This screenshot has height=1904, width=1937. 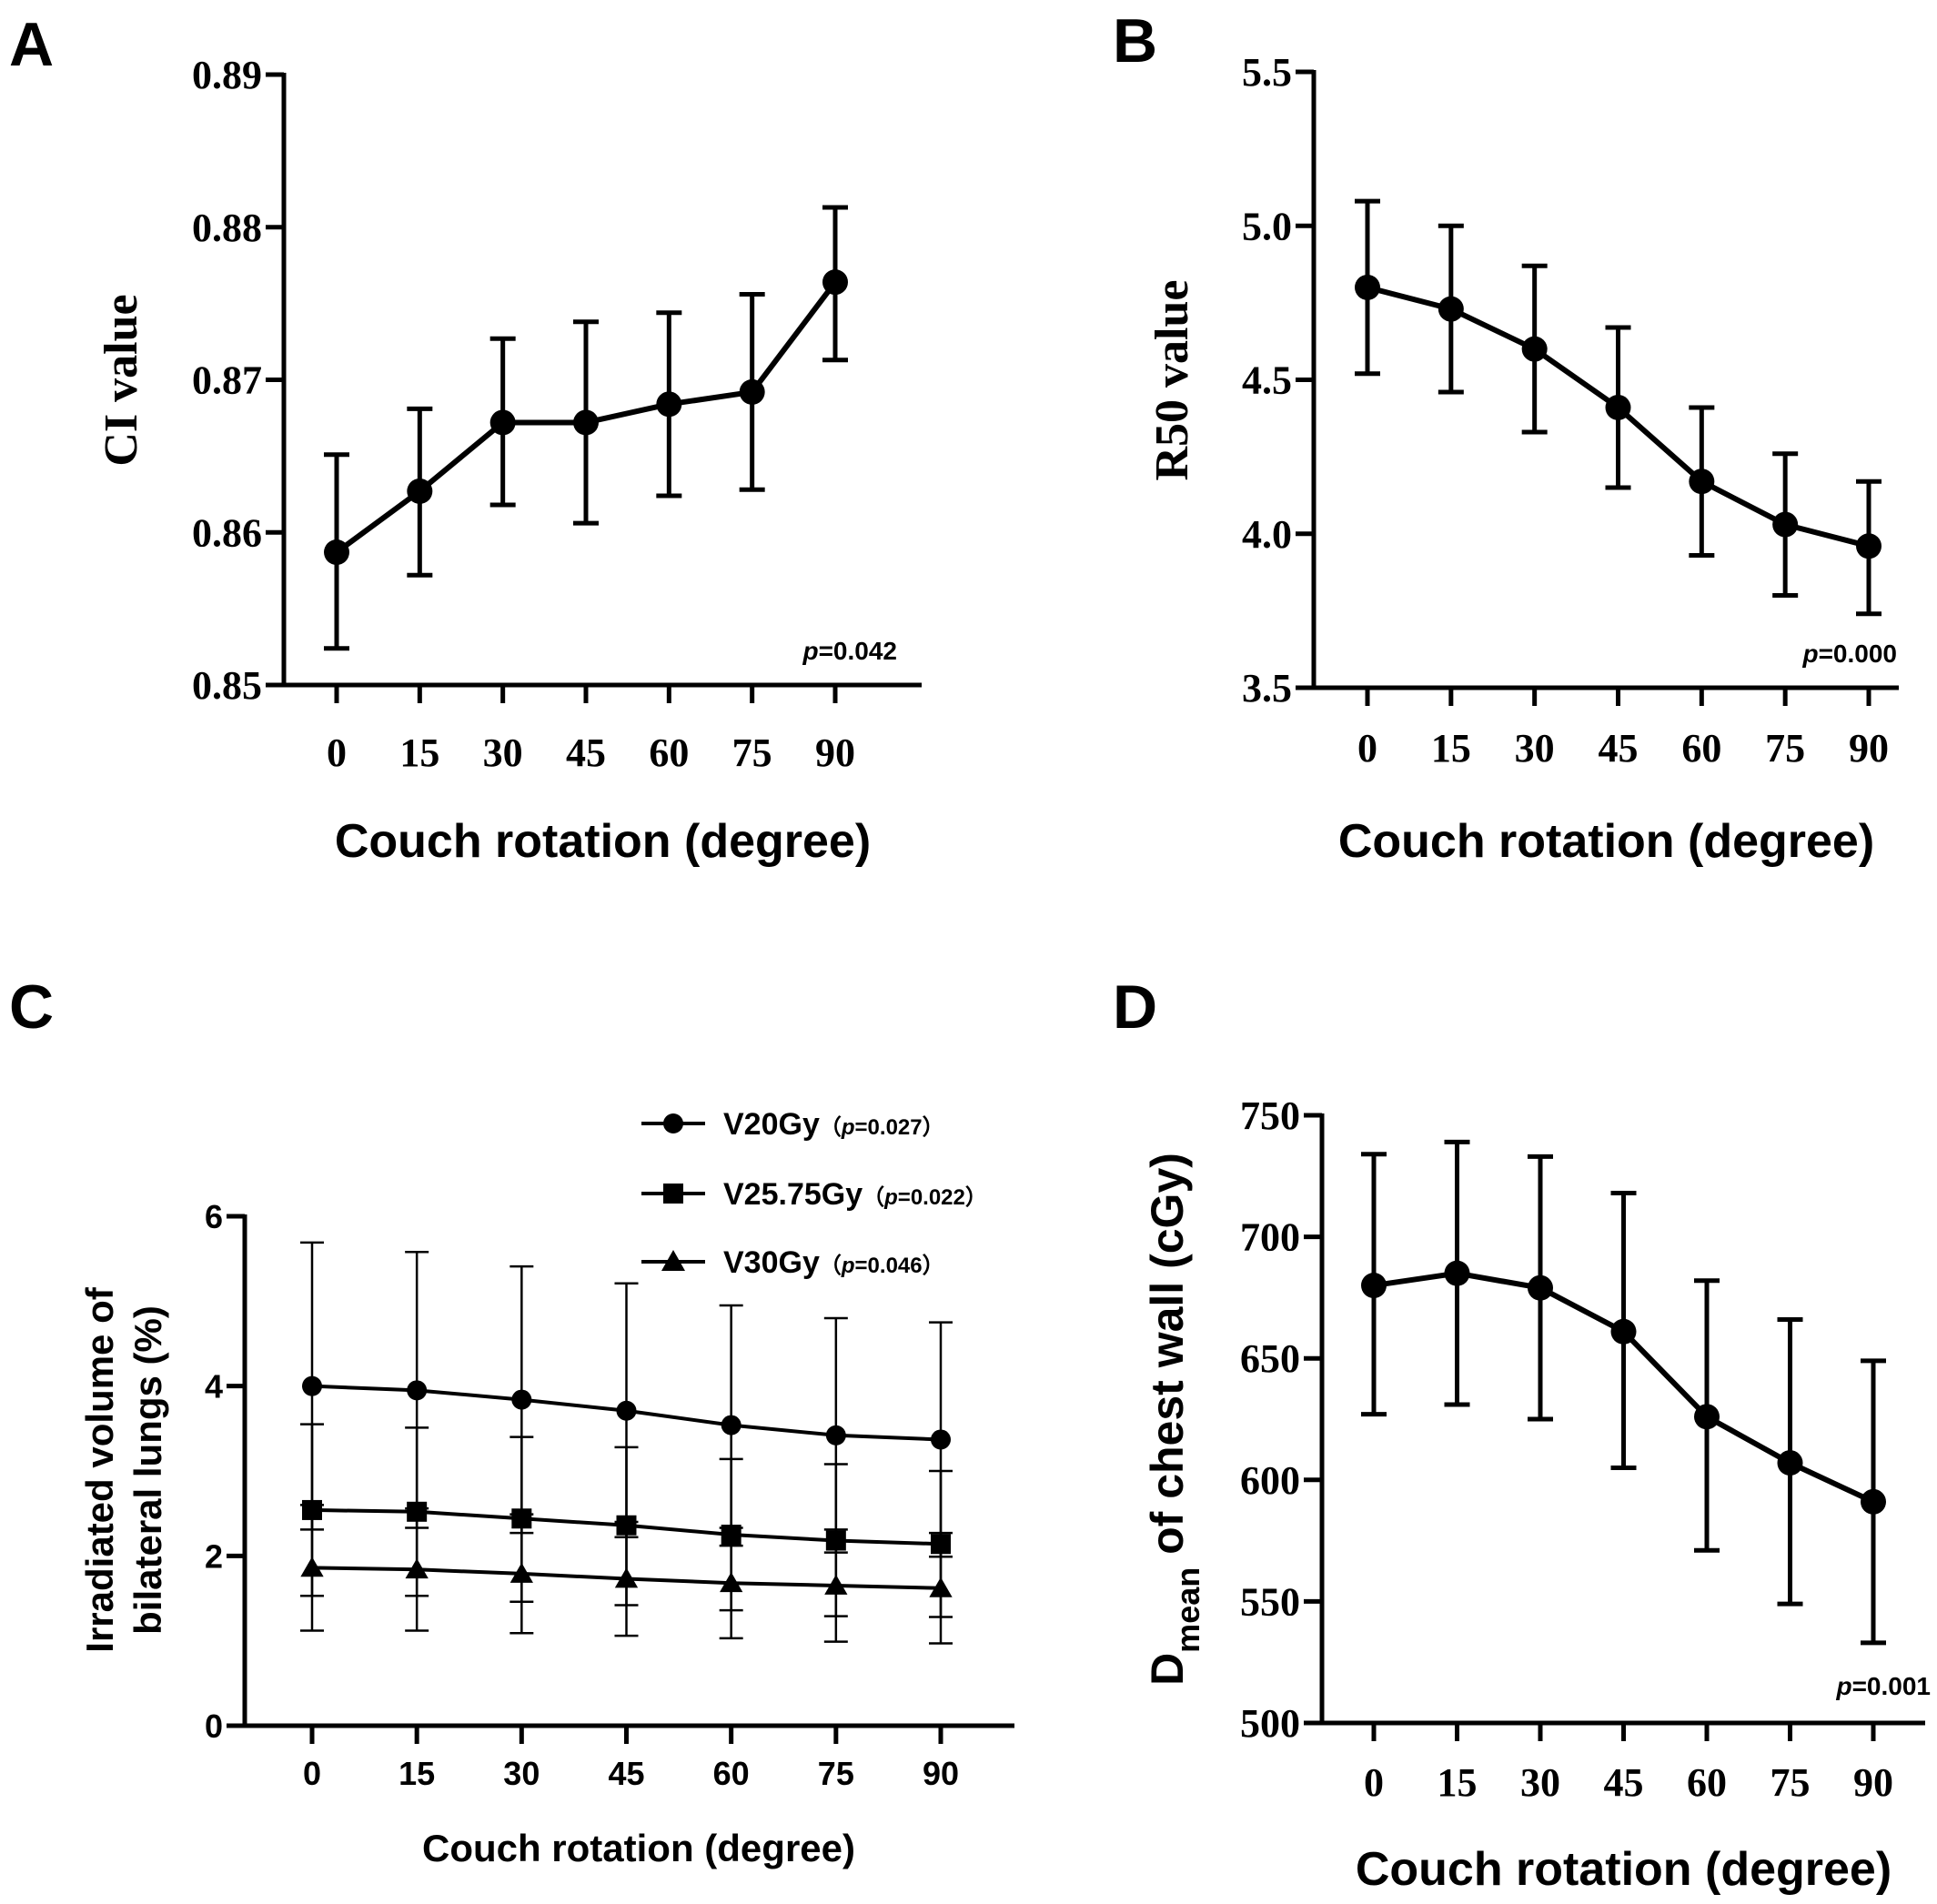 What do you see at coordinates (1707, 1783) in the screenshot?
I see `x-tick-label-d: 60` at bounding box center [1707, 1783].